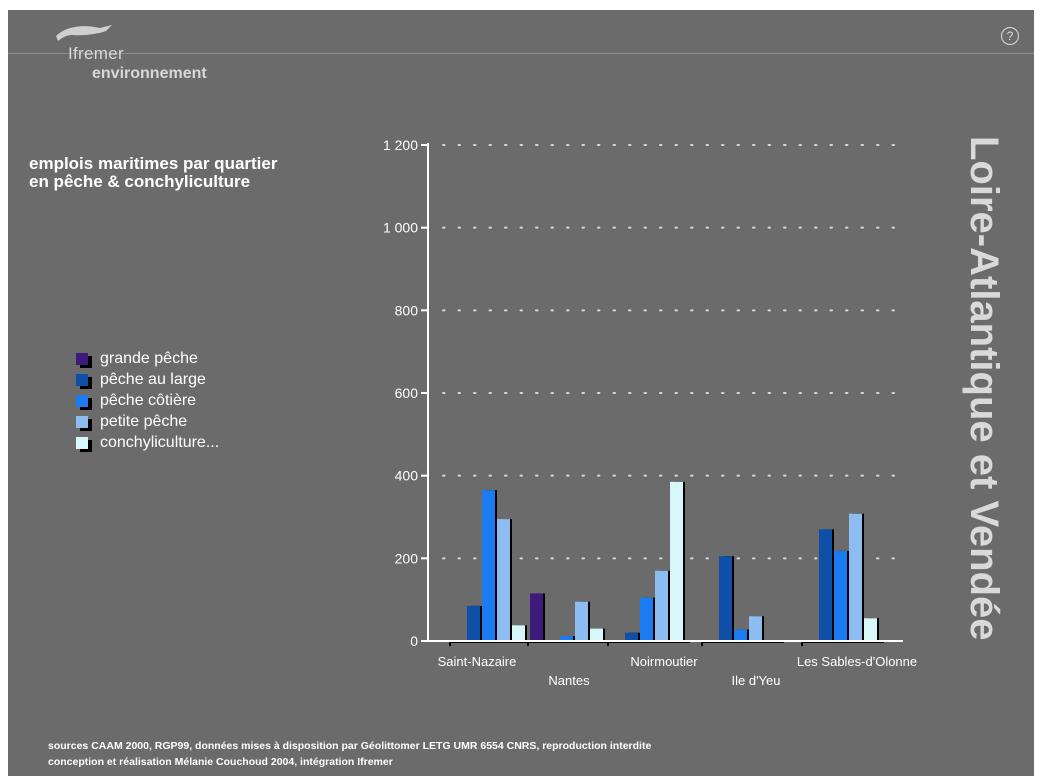 This screenshot has height=776, width=1041. What do you see at coordinates (148, 400) in the screenshot?
I see `legend-label: pêche côtière` at bounding box center [148, 400].